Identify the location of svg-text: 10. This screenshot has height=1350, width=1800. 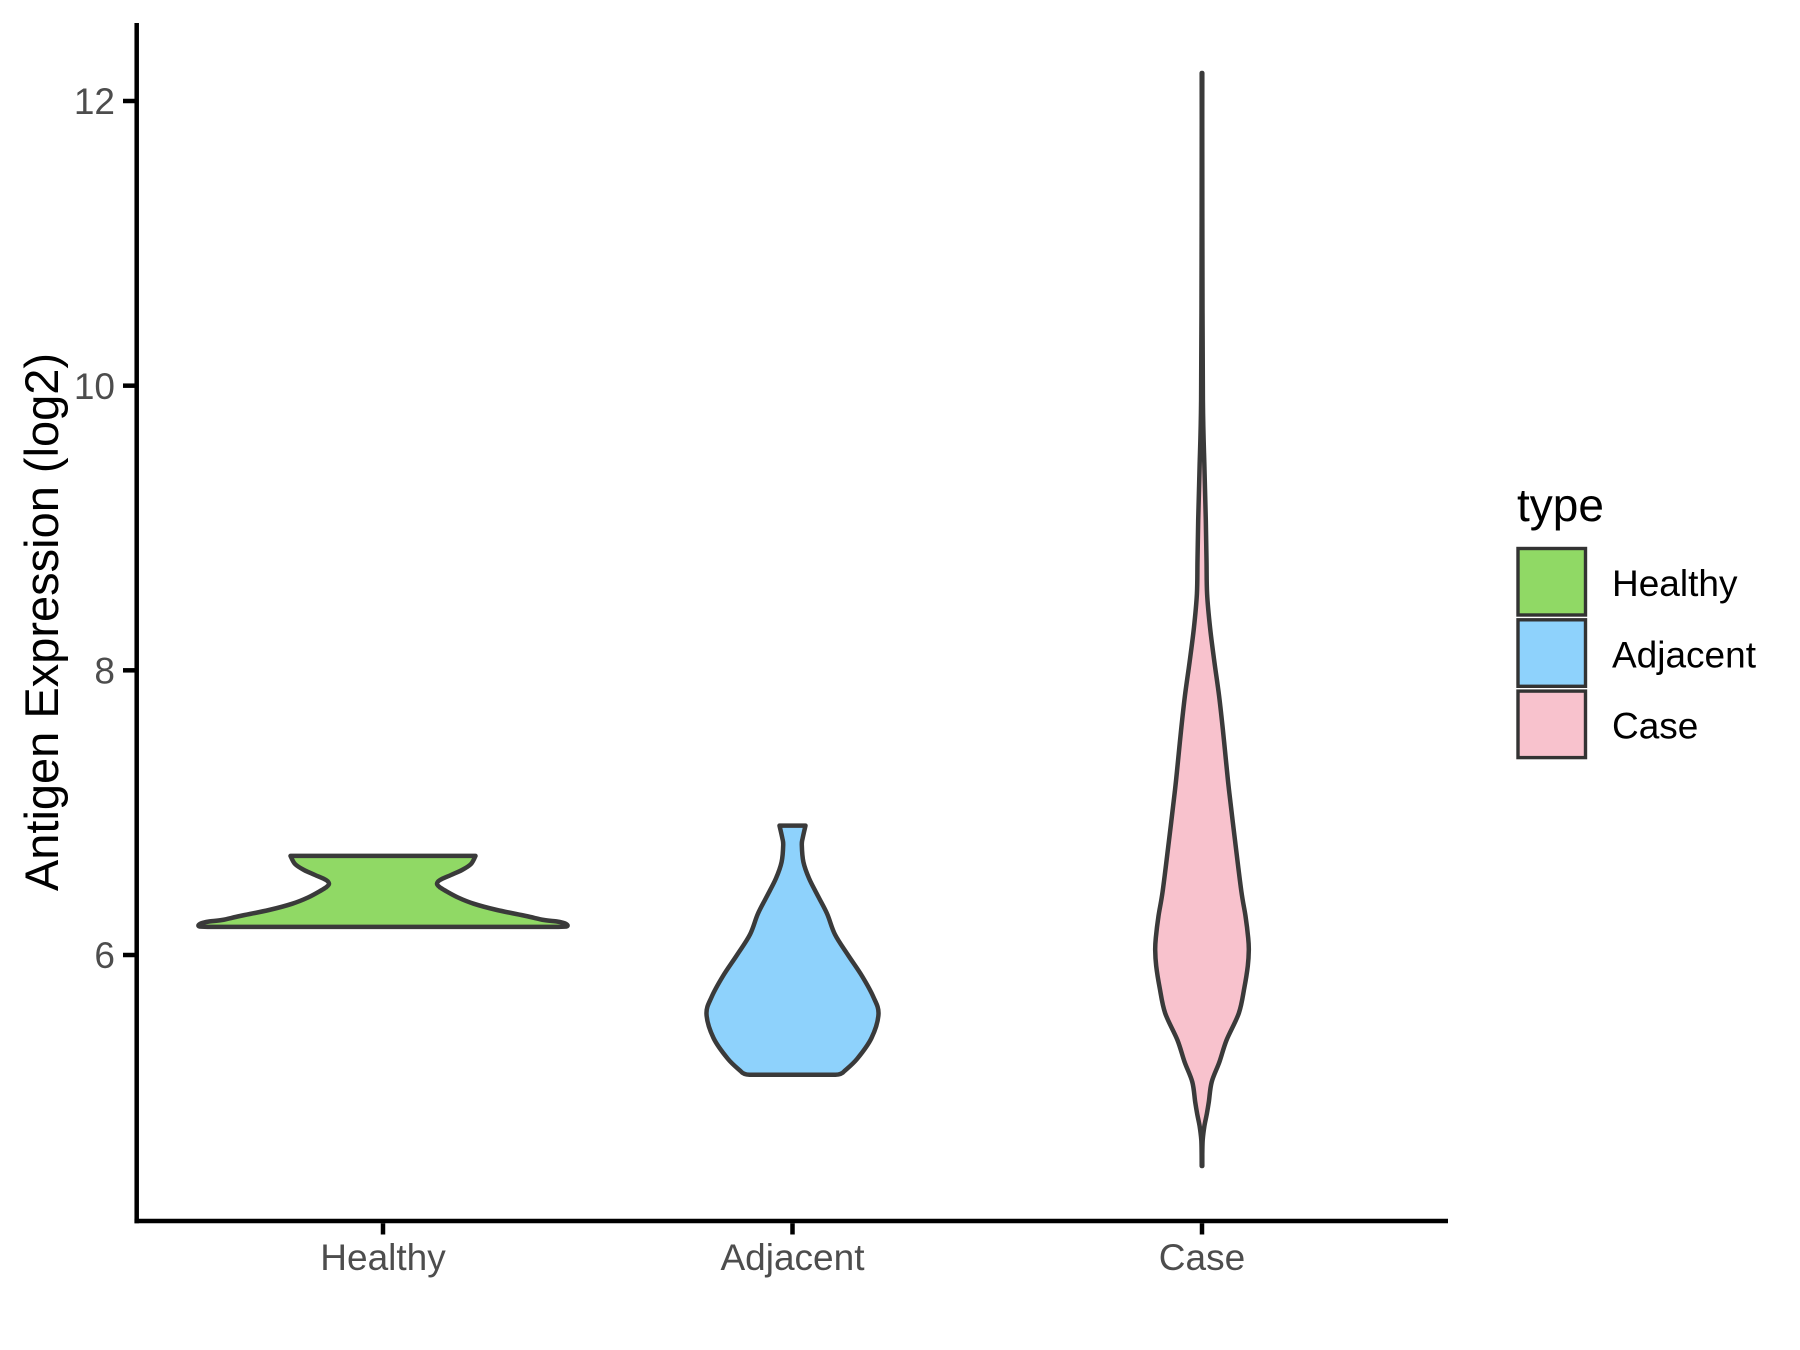
(94, 386).